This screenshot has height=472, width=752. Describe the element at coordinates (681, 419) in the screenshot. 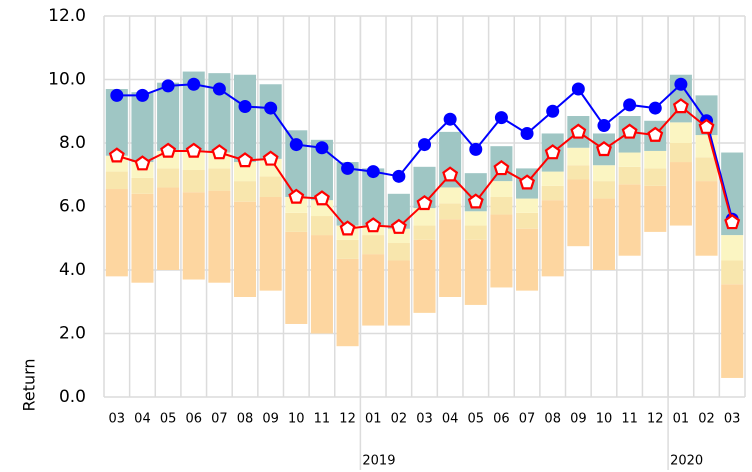

I see `x-tick-label: 01` at that location.